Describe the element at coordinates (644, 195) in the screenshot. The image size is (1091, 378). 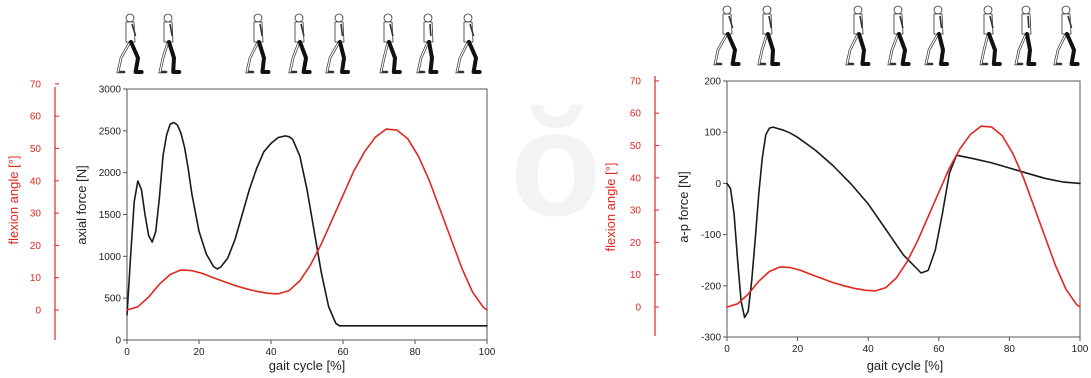
I see `flexion-angle-ticks-right: 0 10 20 30 40 50 60 70` at that location.